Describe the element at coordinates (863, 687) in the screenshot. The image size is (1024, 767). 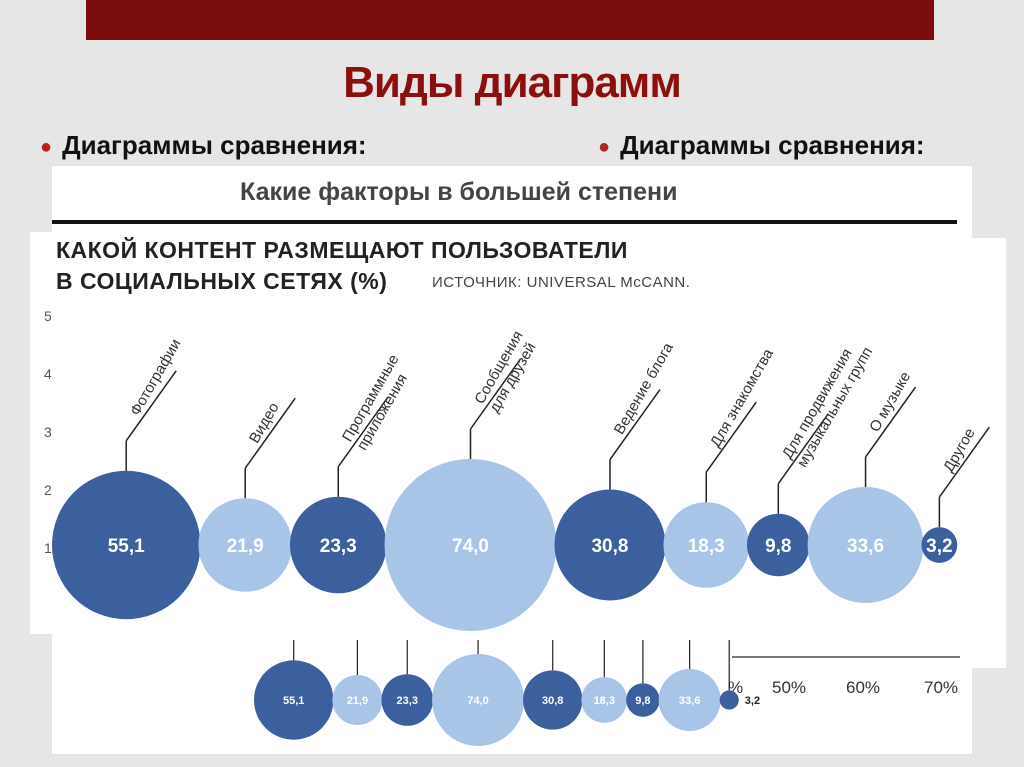
I see `axis-tick-60: 60%` at that location.